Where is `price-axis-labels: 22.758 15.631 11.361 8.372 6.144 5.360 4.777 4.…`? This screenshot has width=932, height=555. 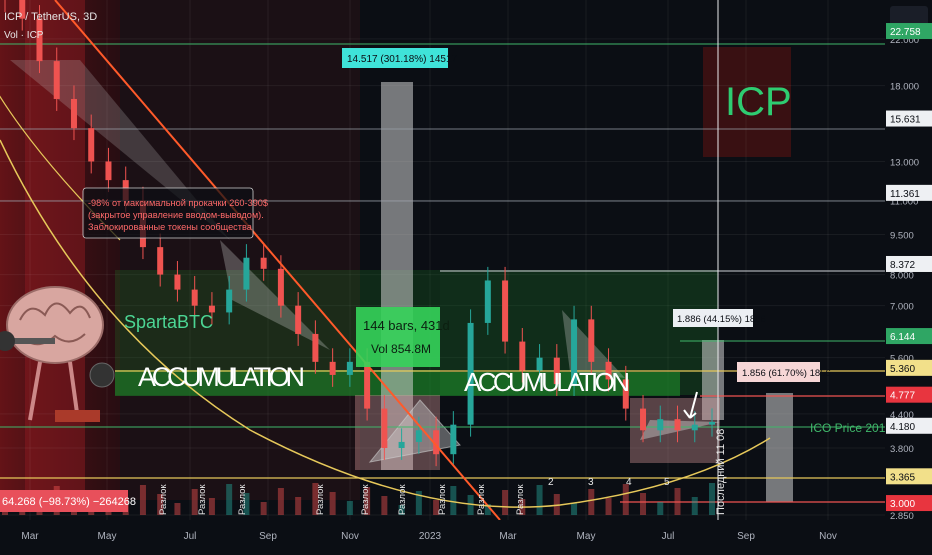 price-axis-labels: 22.758 15.631 11.361 8.372 6.144 5.360 4.777 4.… is located at coordinates (909, 267).